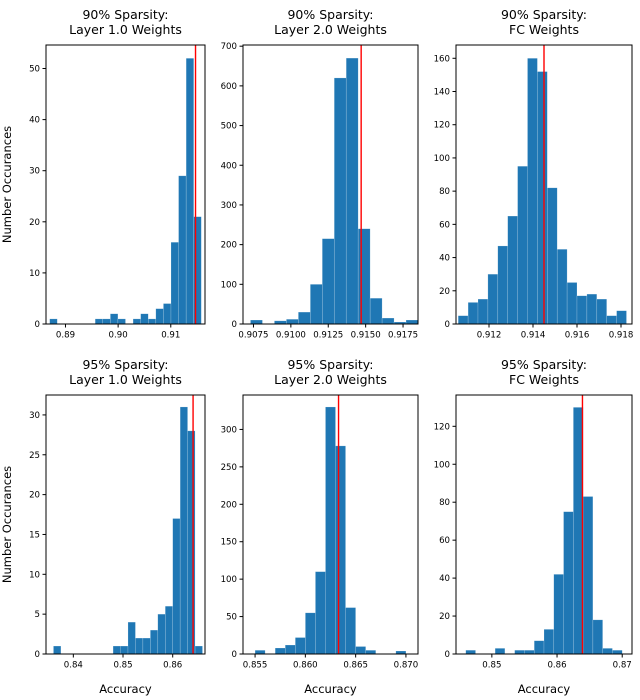 Image resolution: width=640 pixels, height=700 pixels. Describe the element at coordinates (355, 666) in the screenshot. I see `svg-text: 0.865` at that location.